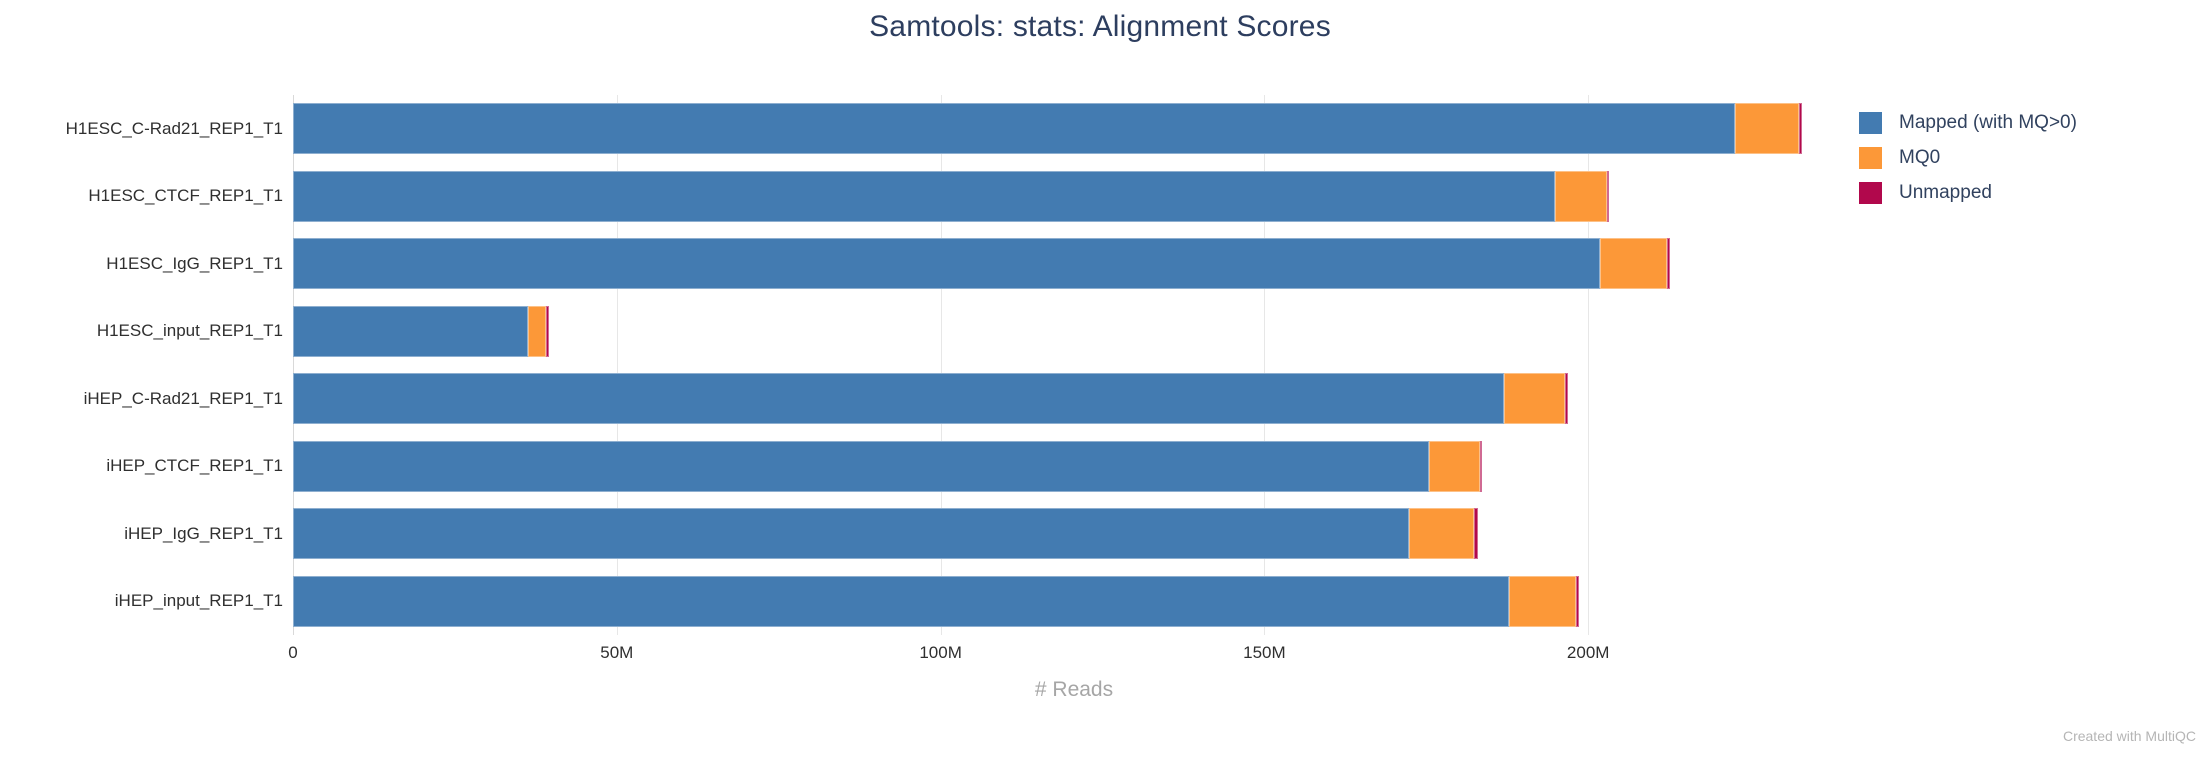 This screenshot has height=760, width=2200. What do you see at coordinates (183, 398) in the screenshot?
I see `y-axis-label: iHEP_C-Rad21_REP1_T1` at bounding box center [183, 398].